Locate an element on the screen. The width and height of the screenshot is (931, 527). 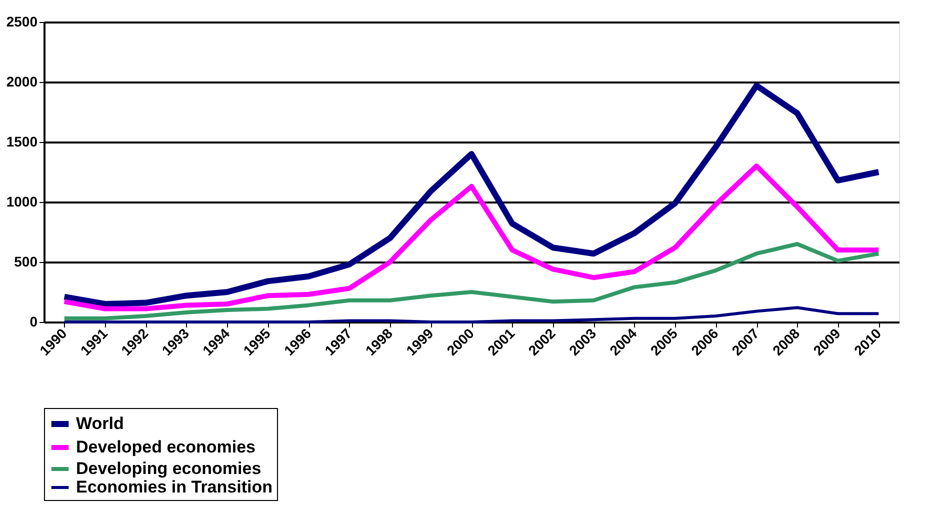
y-tick-label: 1500 is located at coordinates (22, 142).